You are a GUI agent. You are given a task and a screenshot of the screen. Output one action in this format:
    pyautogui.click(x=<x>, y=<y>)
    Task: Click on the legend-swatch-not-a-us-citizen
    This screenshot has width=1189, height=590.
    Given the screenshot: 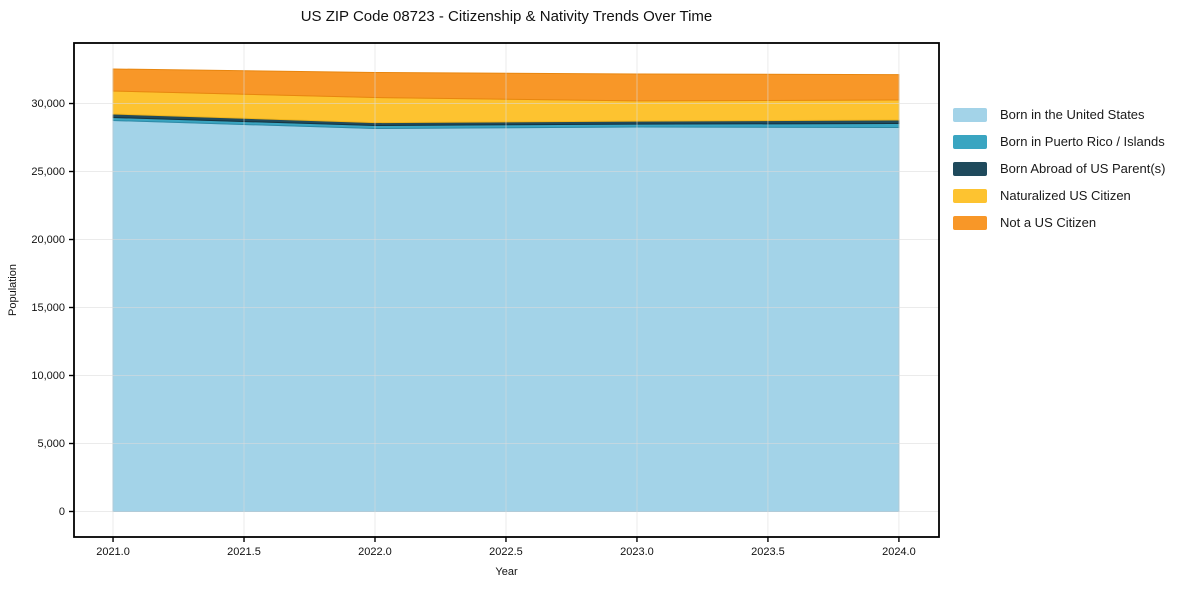 What is the action you would take?
    pyautogui.click(x=970, y=222)
    